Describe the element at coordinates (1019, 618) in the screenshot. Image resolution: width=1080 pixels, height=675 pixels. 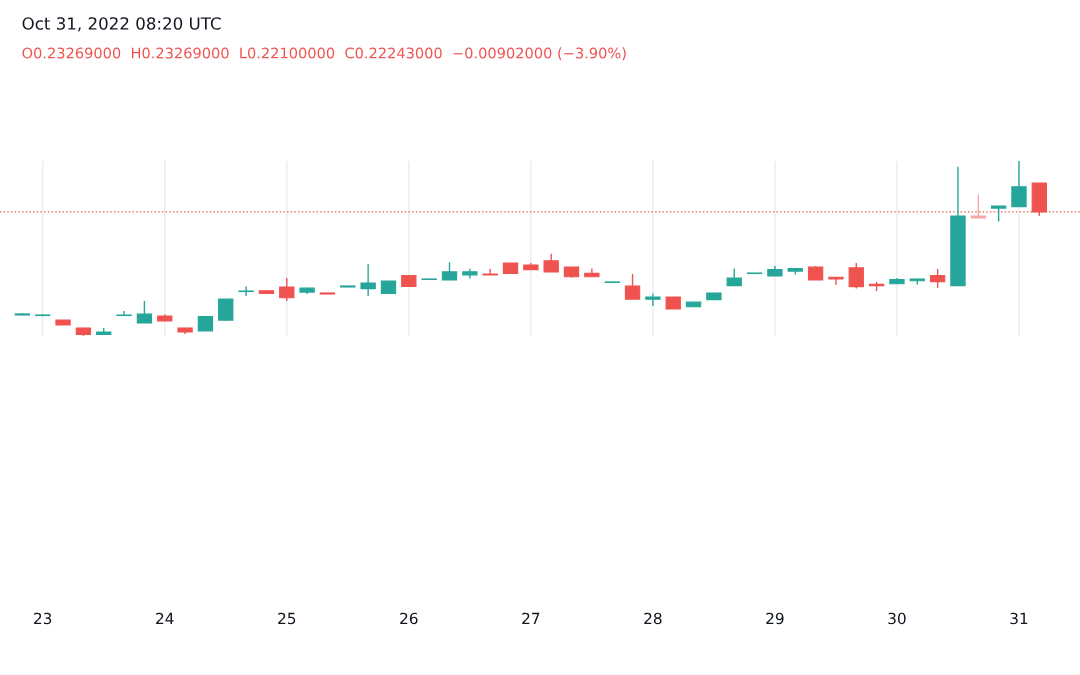
I see `x-tick-label: 31` at that location.